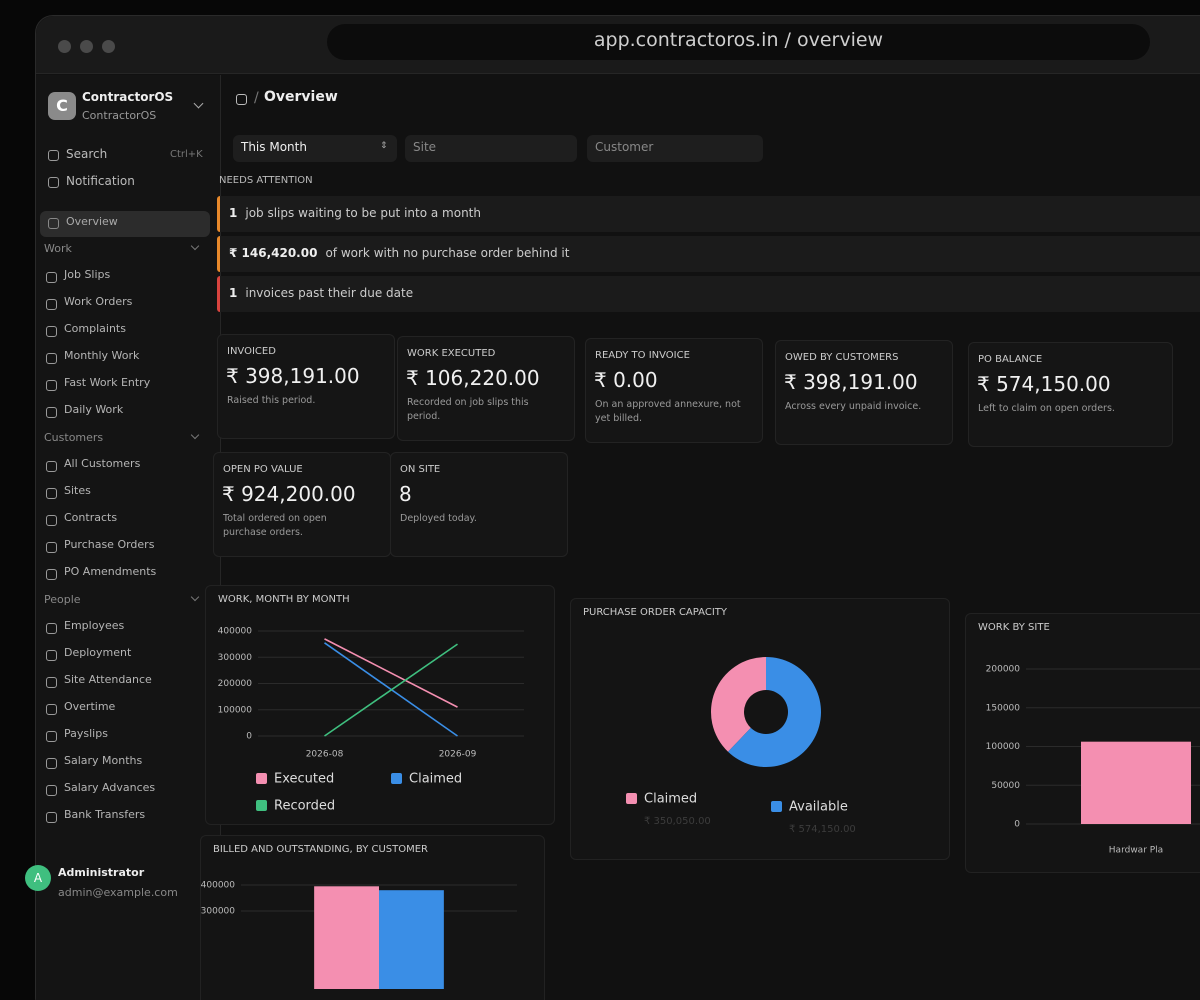 The image size is (1200, 1000). Describe the element at coordinates (842, 357) in the screenshot. I see `kpi-label: OWED BY CUSTOMERS` at that location.